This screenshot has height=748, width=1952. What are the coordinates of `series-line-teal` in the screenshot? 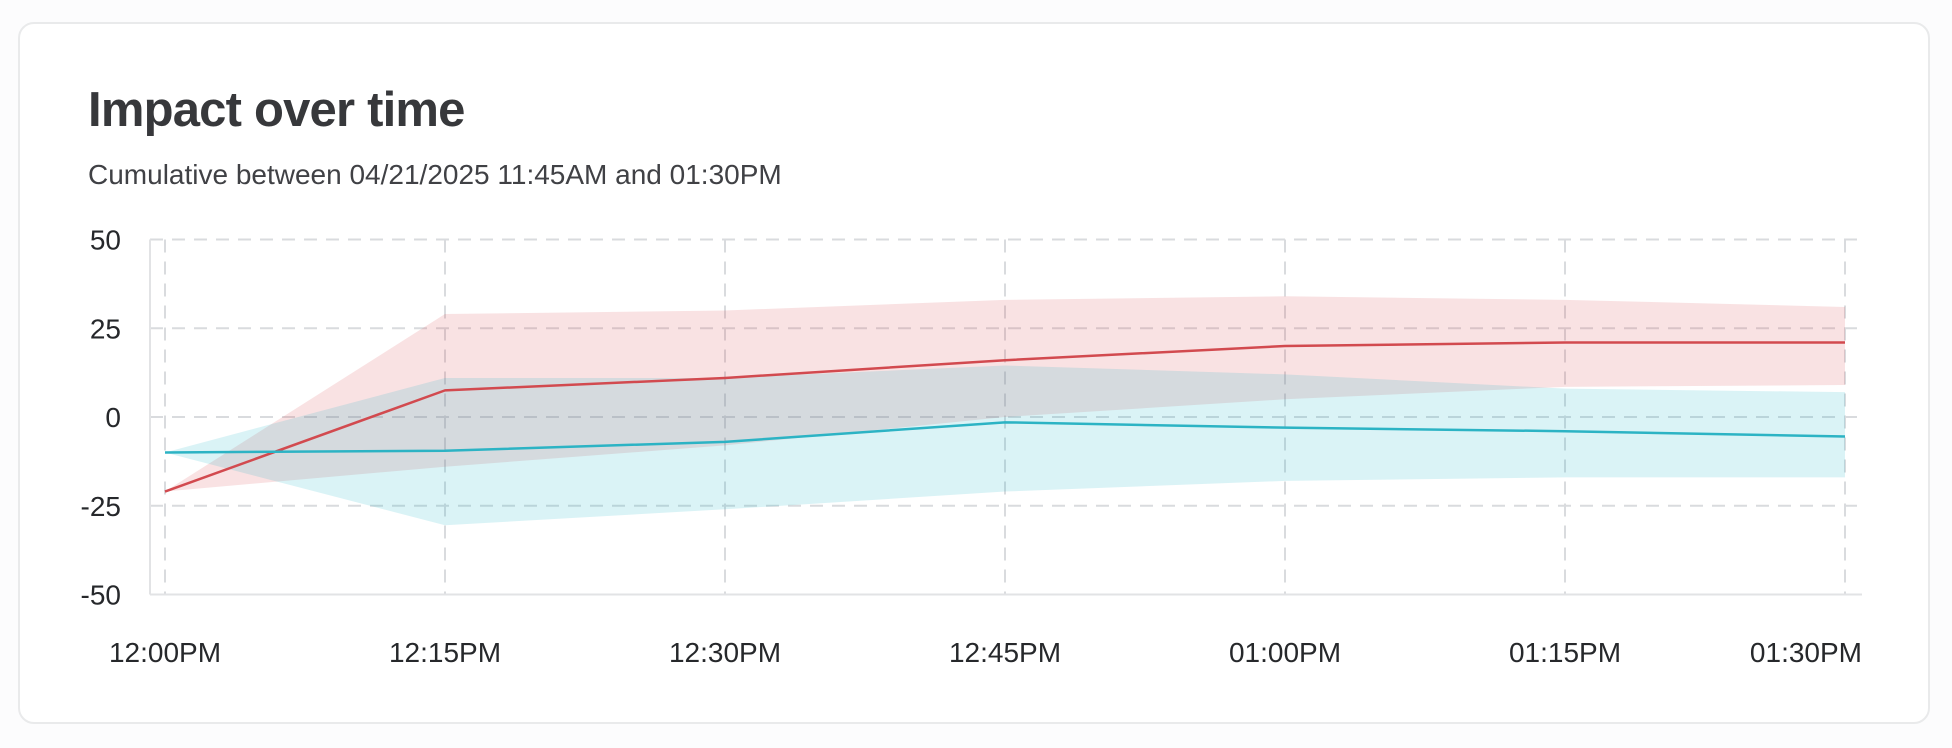 It's located at (1005, 437).